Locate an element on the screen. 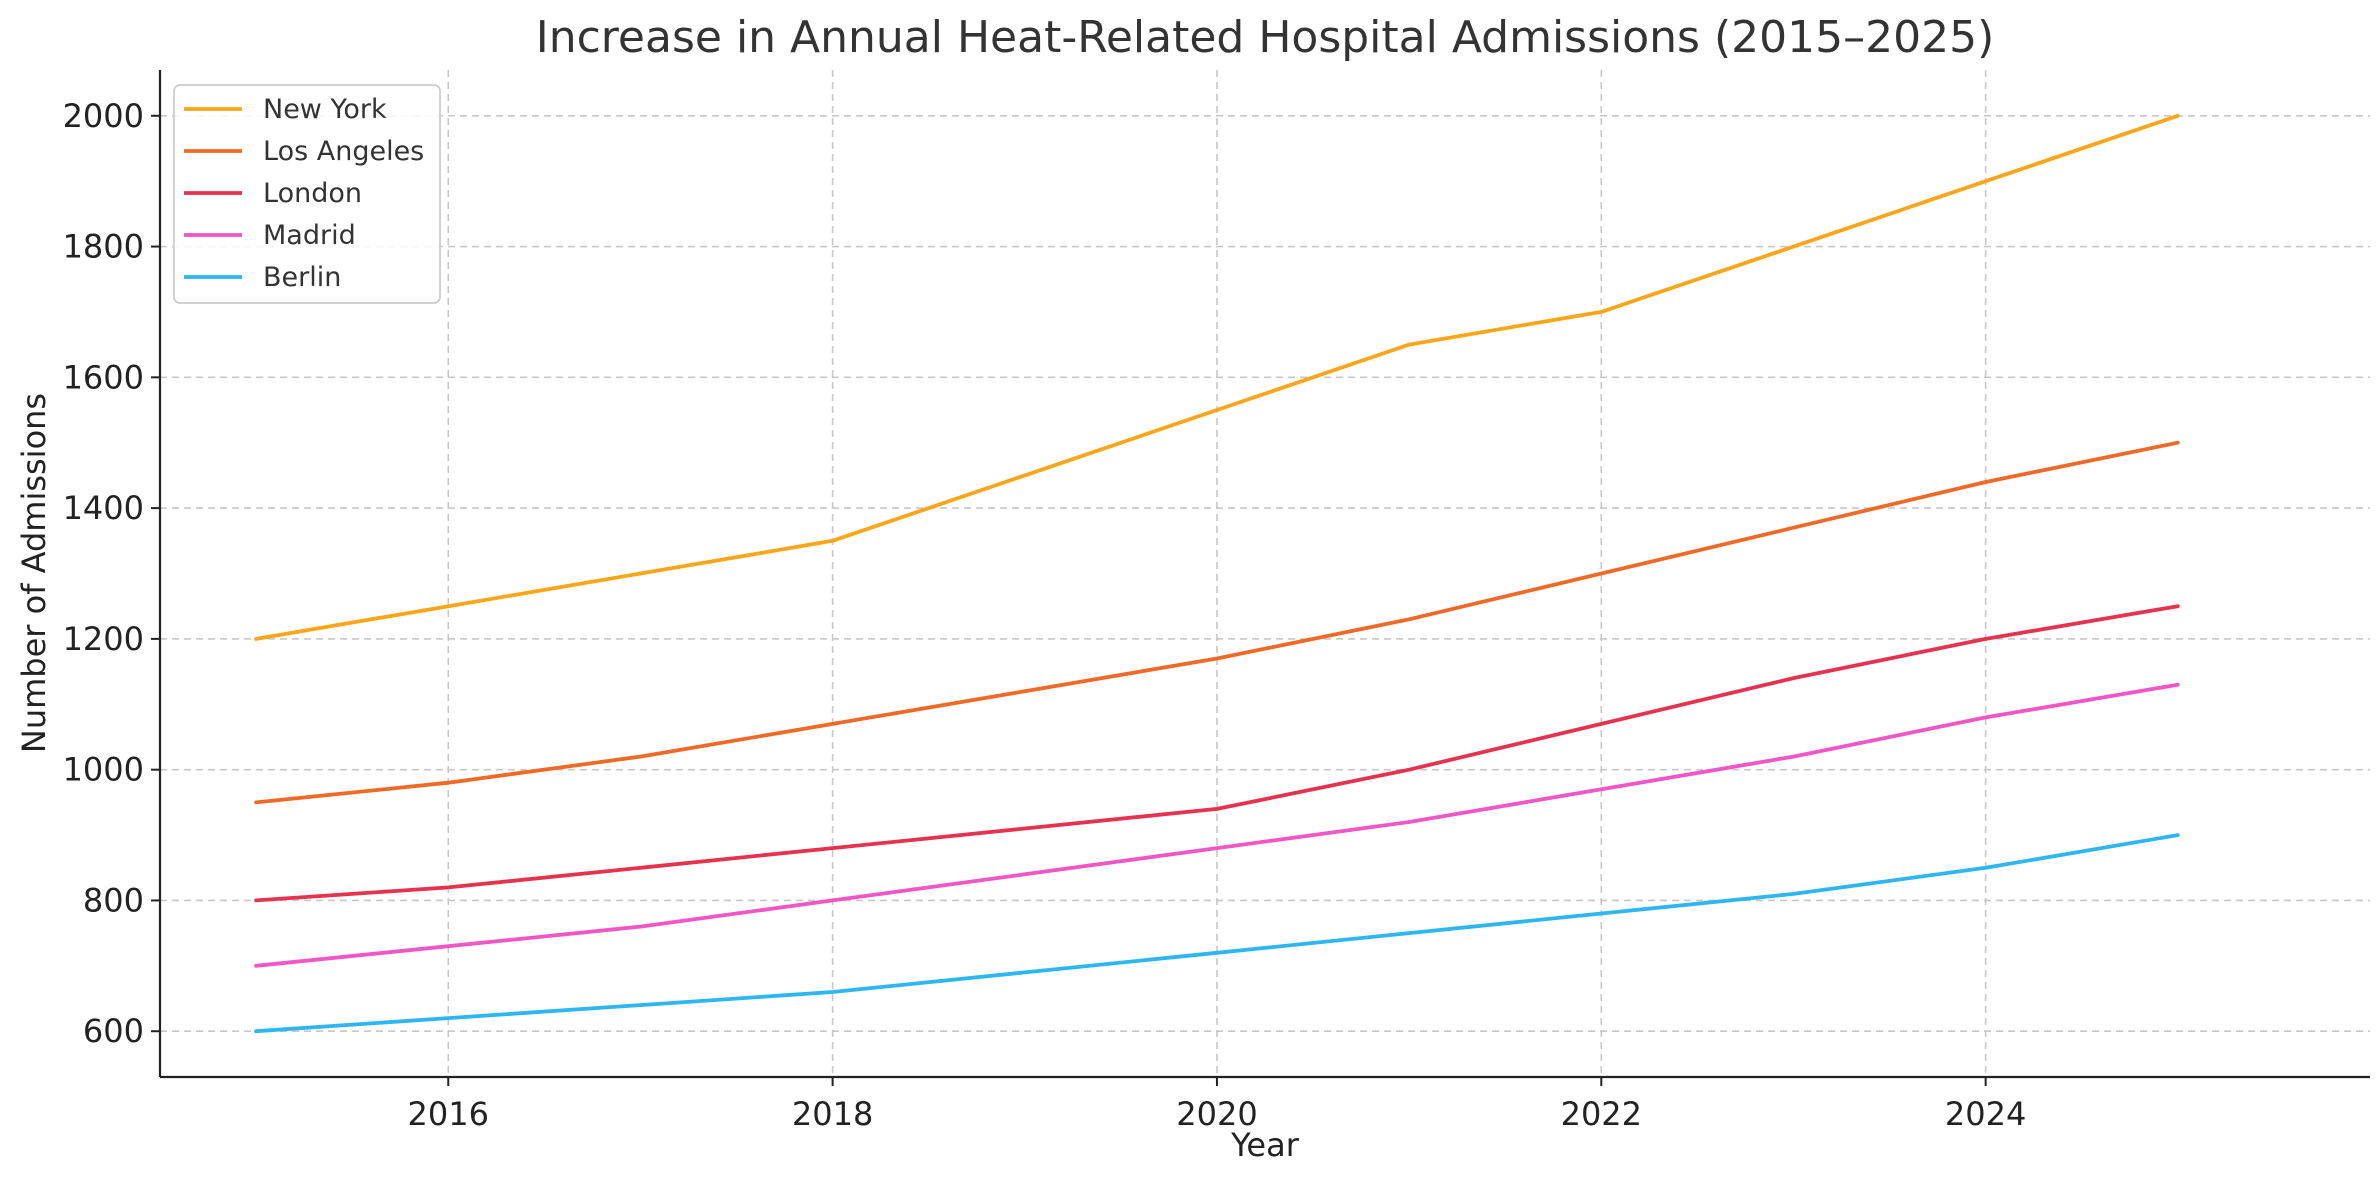 This screenshot has width=2379, height=1180. legend-item-berlin: Berlin is located at coordinates (262, 277).